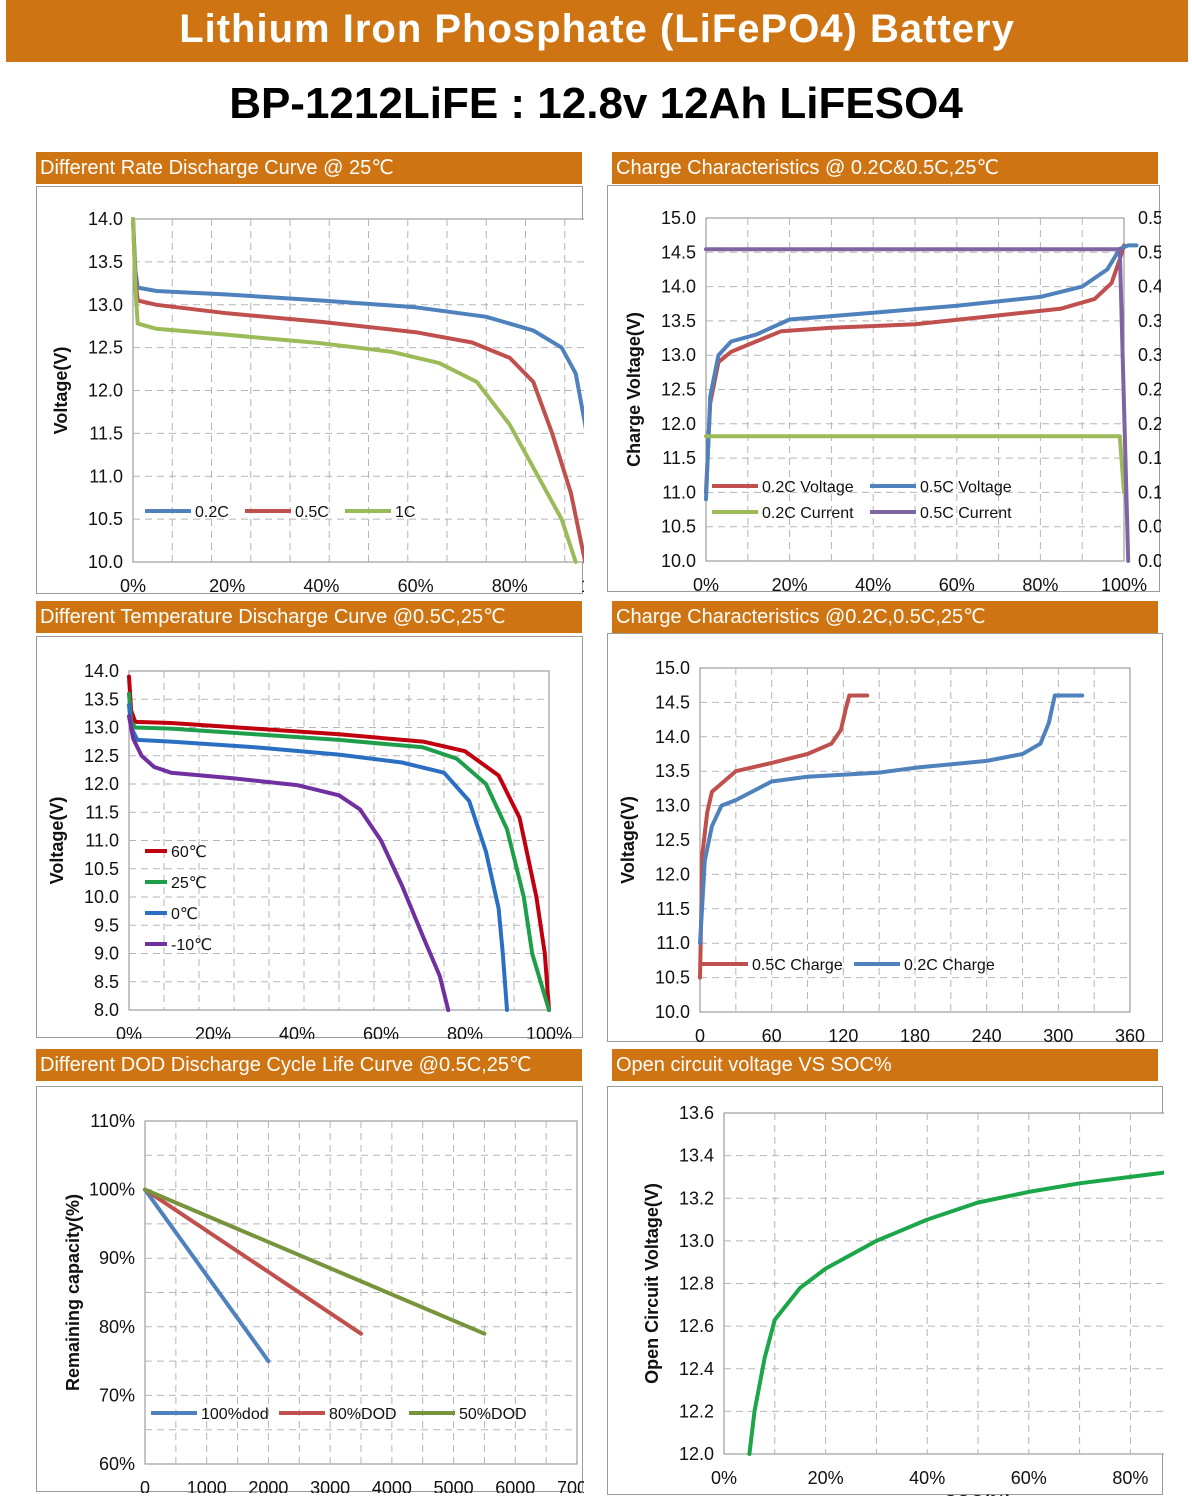 The height and width of the screenshot is (1500, 1192). Describe the element at coordinates (797, 965) in the screenshot. I see `legend-label: 0.5C Charge` at that location.